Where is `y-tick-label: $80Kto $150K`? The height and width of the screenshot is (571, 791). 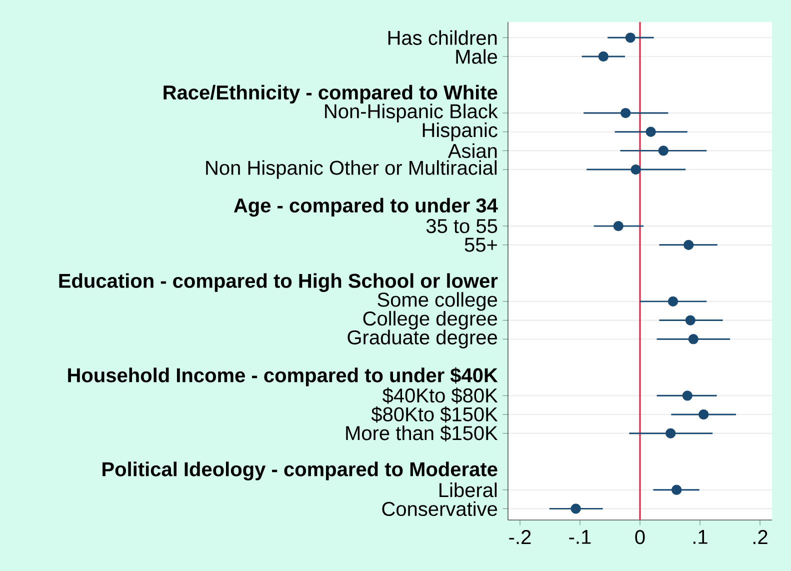 y-tick-label: $80Kto $150K is located at coordinates (434, 414).